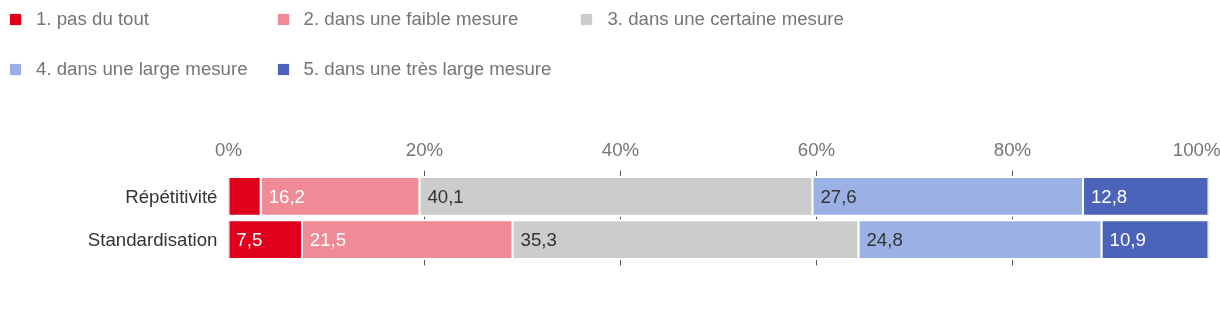 The image size is (1220, 334). I want to click on data-label: 24,8, so click(884, 240).